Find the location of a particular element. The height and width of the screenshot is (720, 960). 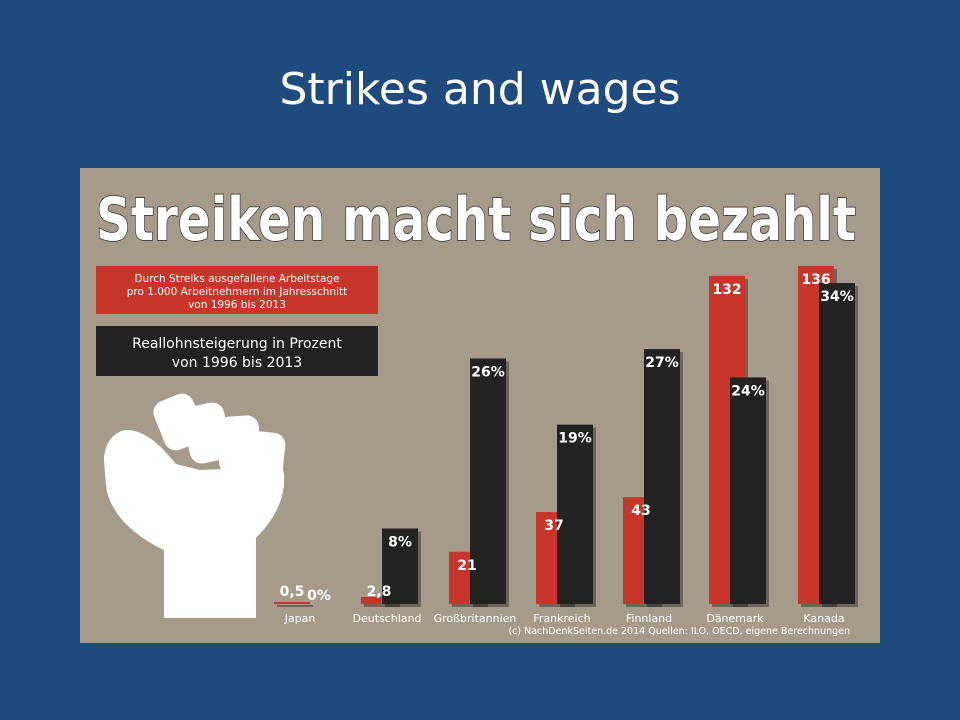

value-label-wages-6: 34% is located at coordinates (837, 297).